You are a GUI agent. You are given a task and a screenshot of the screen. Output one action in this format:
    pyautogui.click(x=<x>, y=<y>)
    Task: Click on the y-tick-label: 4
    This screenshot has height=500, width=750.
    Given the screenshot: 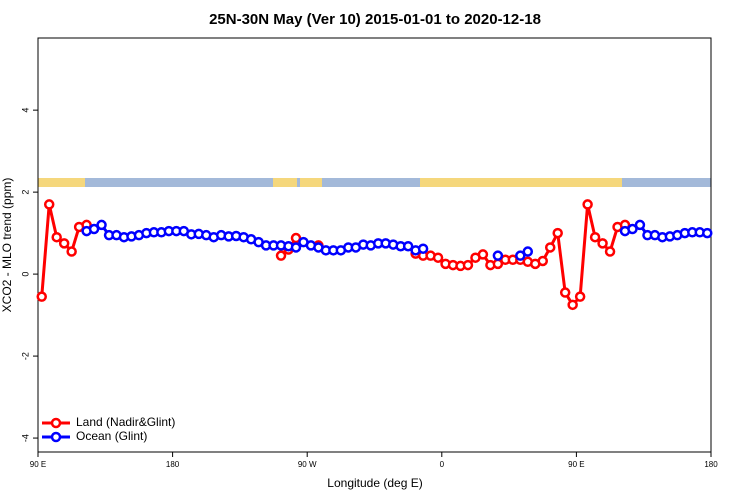 What is the action you would take?
    pyautogui.click(x=25, y=110)
    